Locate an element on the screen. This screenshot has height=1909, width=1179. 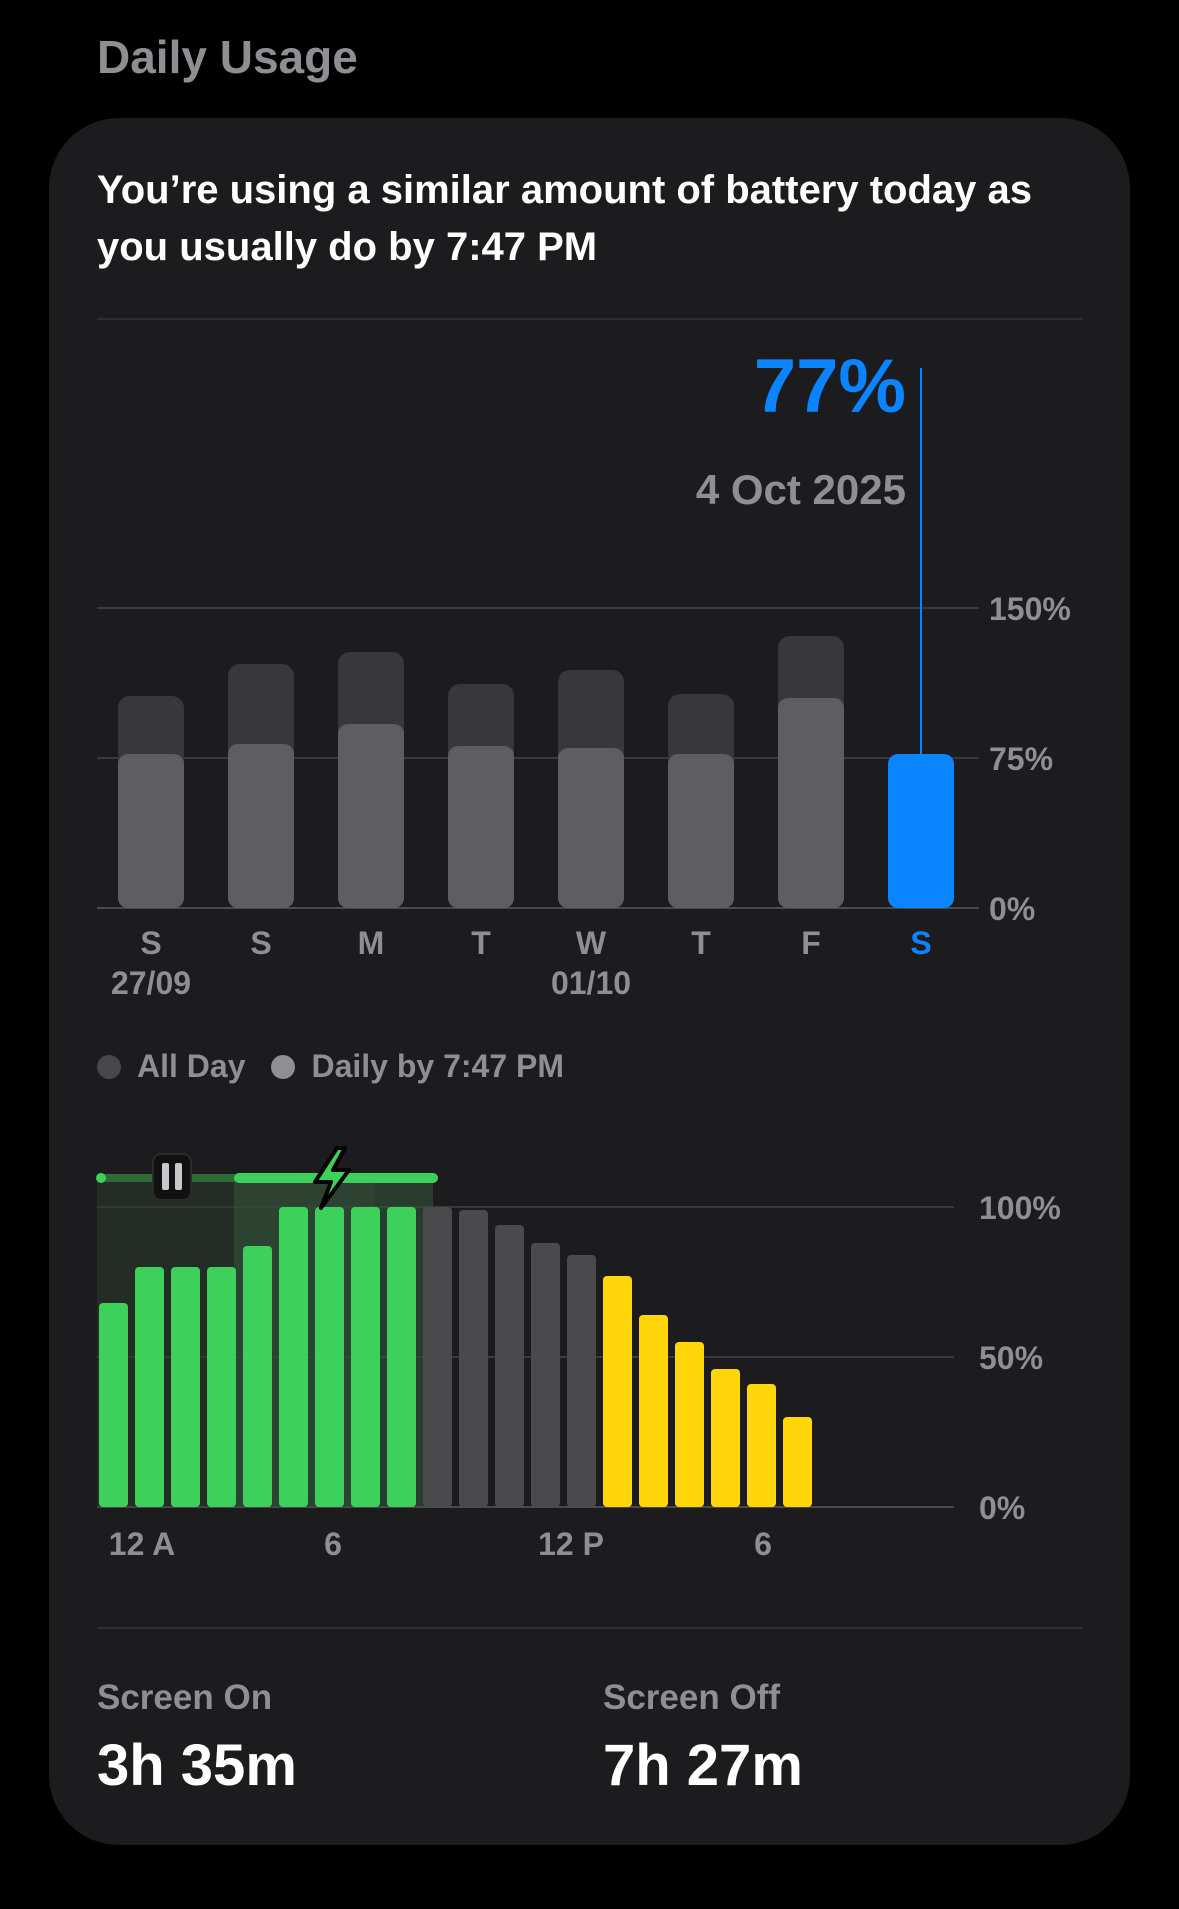
hourly-y-tick-label: 50% is located at coordinates (1011, 1358).